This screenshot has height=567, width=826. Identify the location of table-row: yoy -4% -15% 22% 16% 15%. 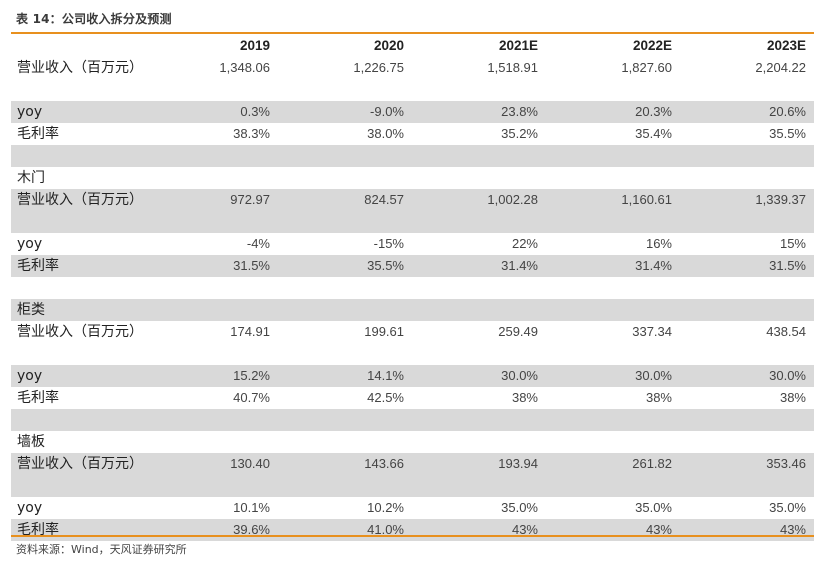
(412, 244).